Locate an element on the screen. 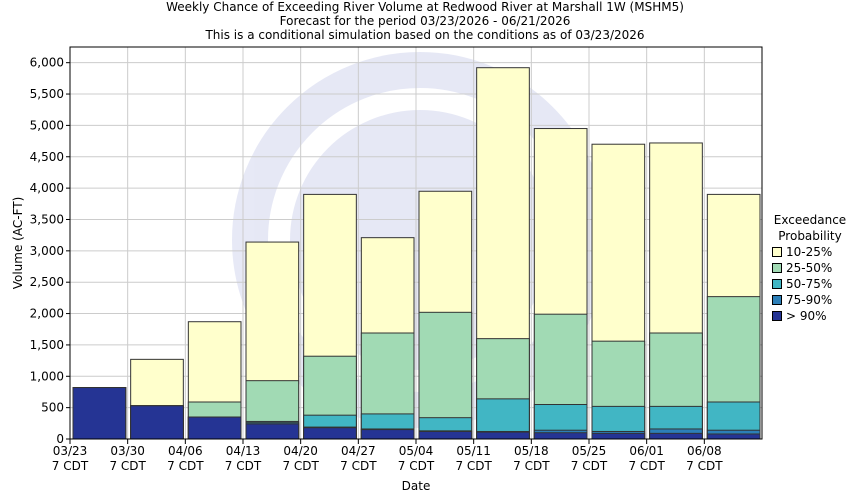  legend-label: > 90% is located at coordinates (806, 316).